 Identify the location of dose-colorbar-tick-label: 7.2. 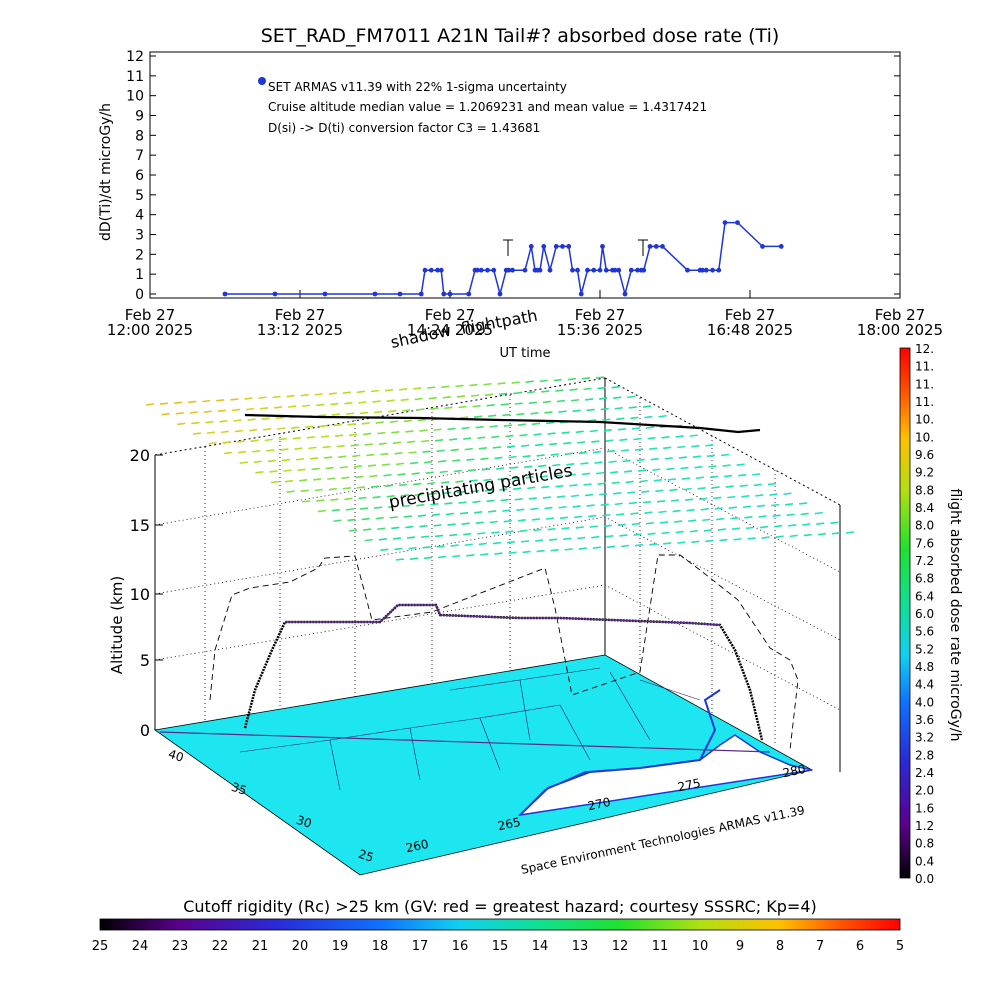
(924, 561).